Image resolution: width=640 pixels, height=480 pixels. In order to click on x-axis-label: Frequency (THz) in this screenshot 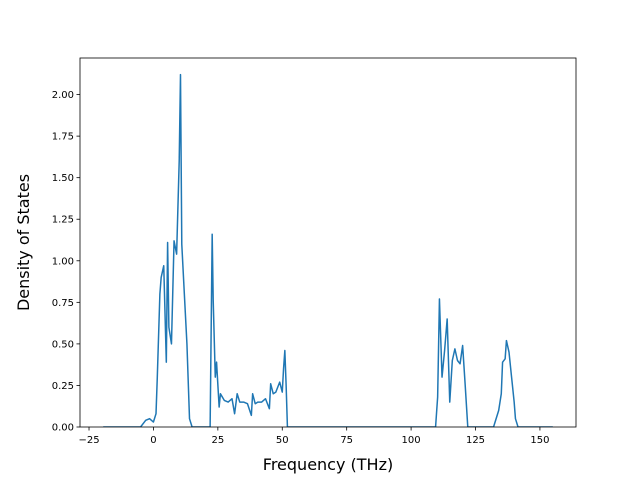, I will do `click(328, 464)`.